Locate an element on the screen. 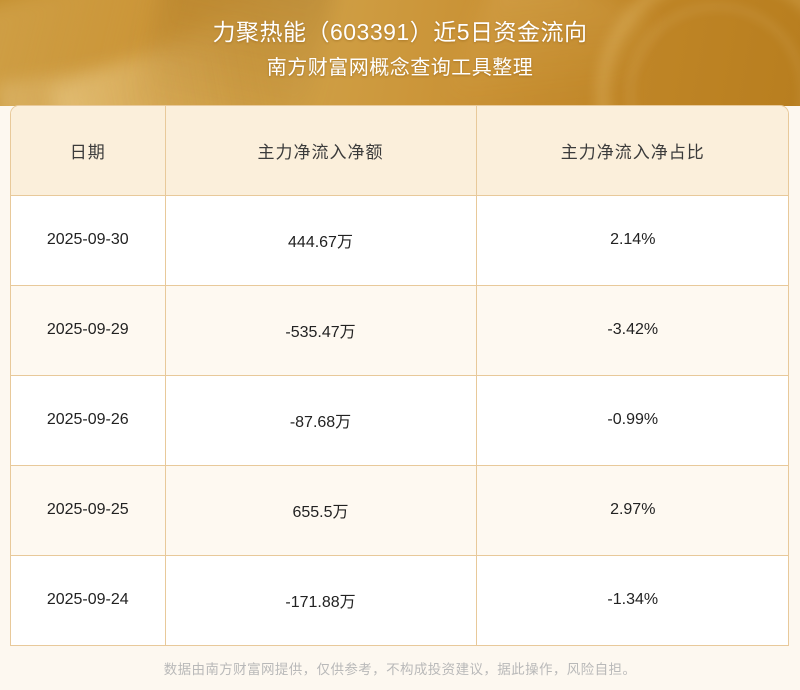 The width and height of the screenshot is (800, 690). cell-net-ratio: -3.42% is located at coordinates (632, 330).